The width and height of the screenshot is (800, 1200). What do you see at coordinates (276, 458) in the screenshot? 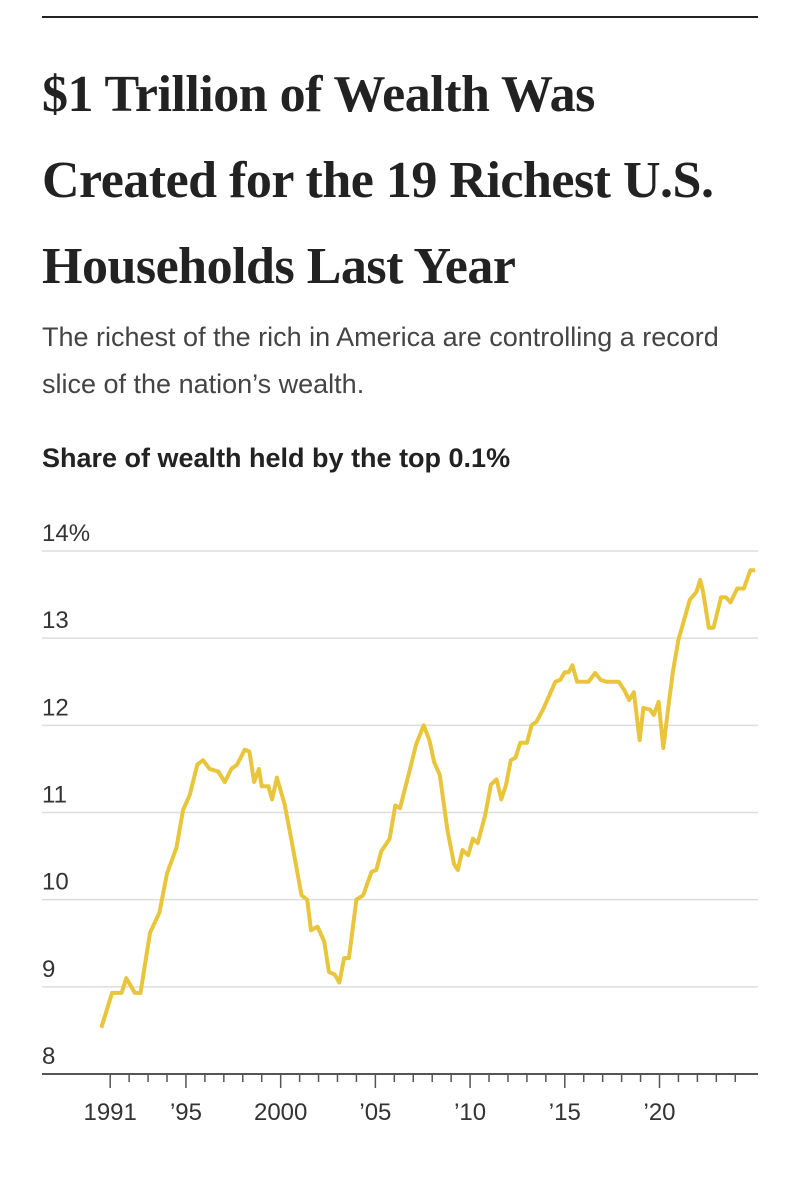
I see `chart-title: Share of wealth held by the top 0.1%` at bounding box center [276, 458].